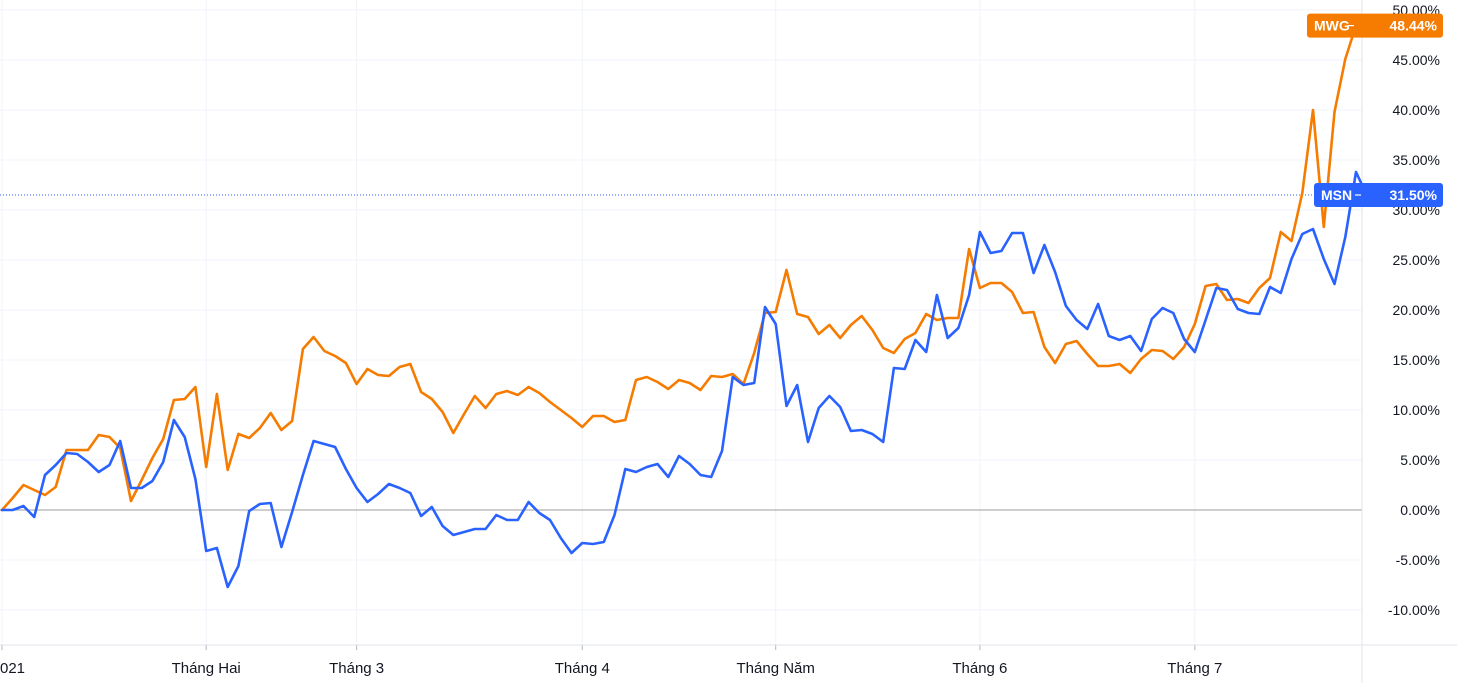 The width and height of the screenshot is (1457, 683). Describe the element at coordinates (1416, 310) in the screenshot. I see `y-tick-label: 20.00%` at that location.